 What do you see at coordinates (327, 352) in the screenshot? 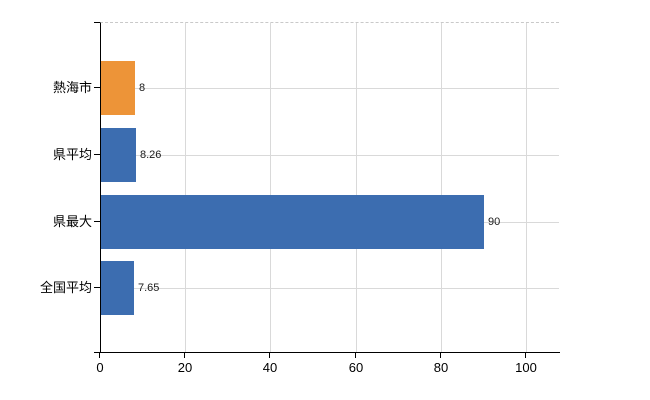
I see `x-axis-line` at bounding box center [327, 352].